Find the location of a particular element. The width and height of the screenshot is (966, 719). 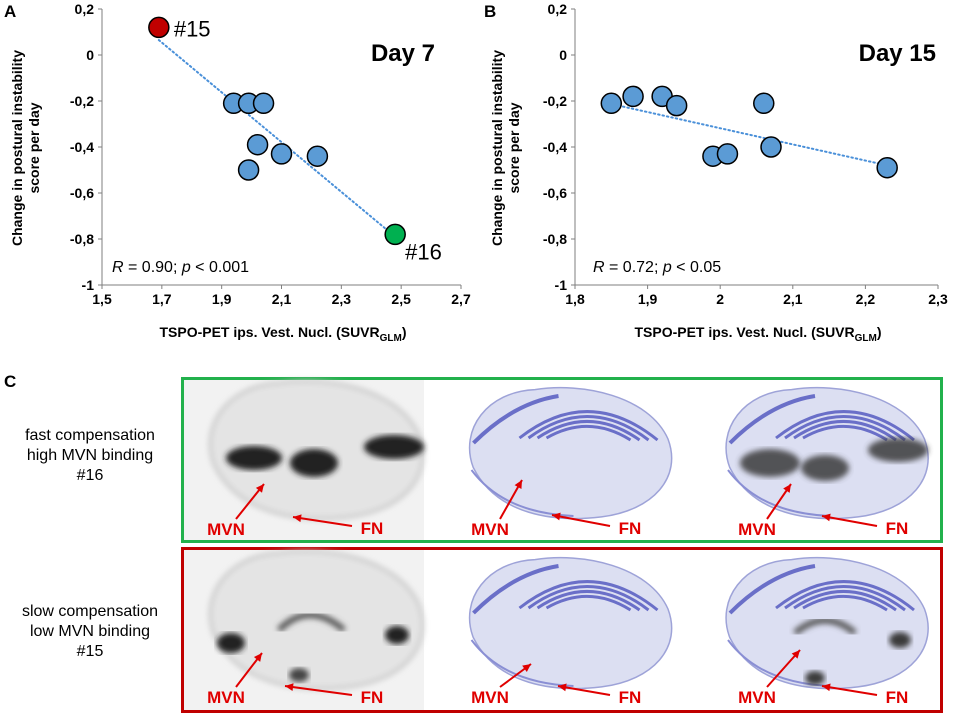

row-label-line2: high MVN binding is located at coordinates (90, 455).